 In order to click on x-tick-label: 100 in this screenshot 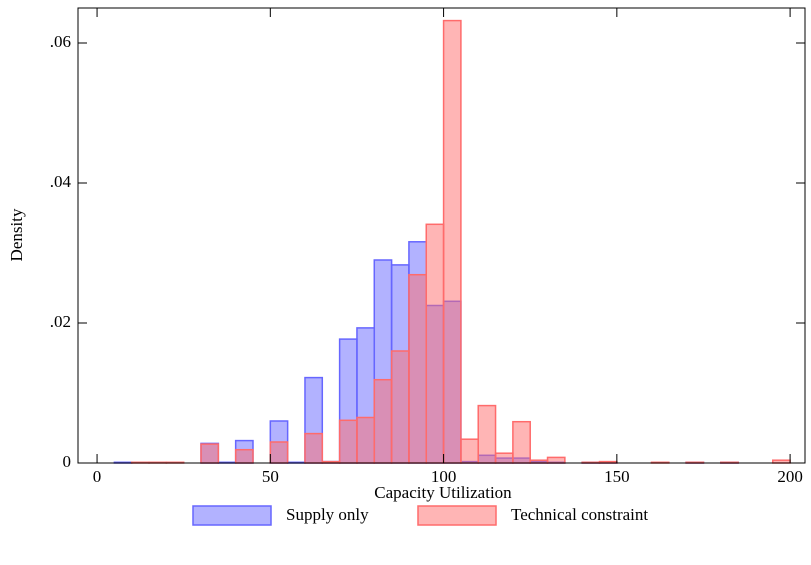, I will do `click(444, 476)`.